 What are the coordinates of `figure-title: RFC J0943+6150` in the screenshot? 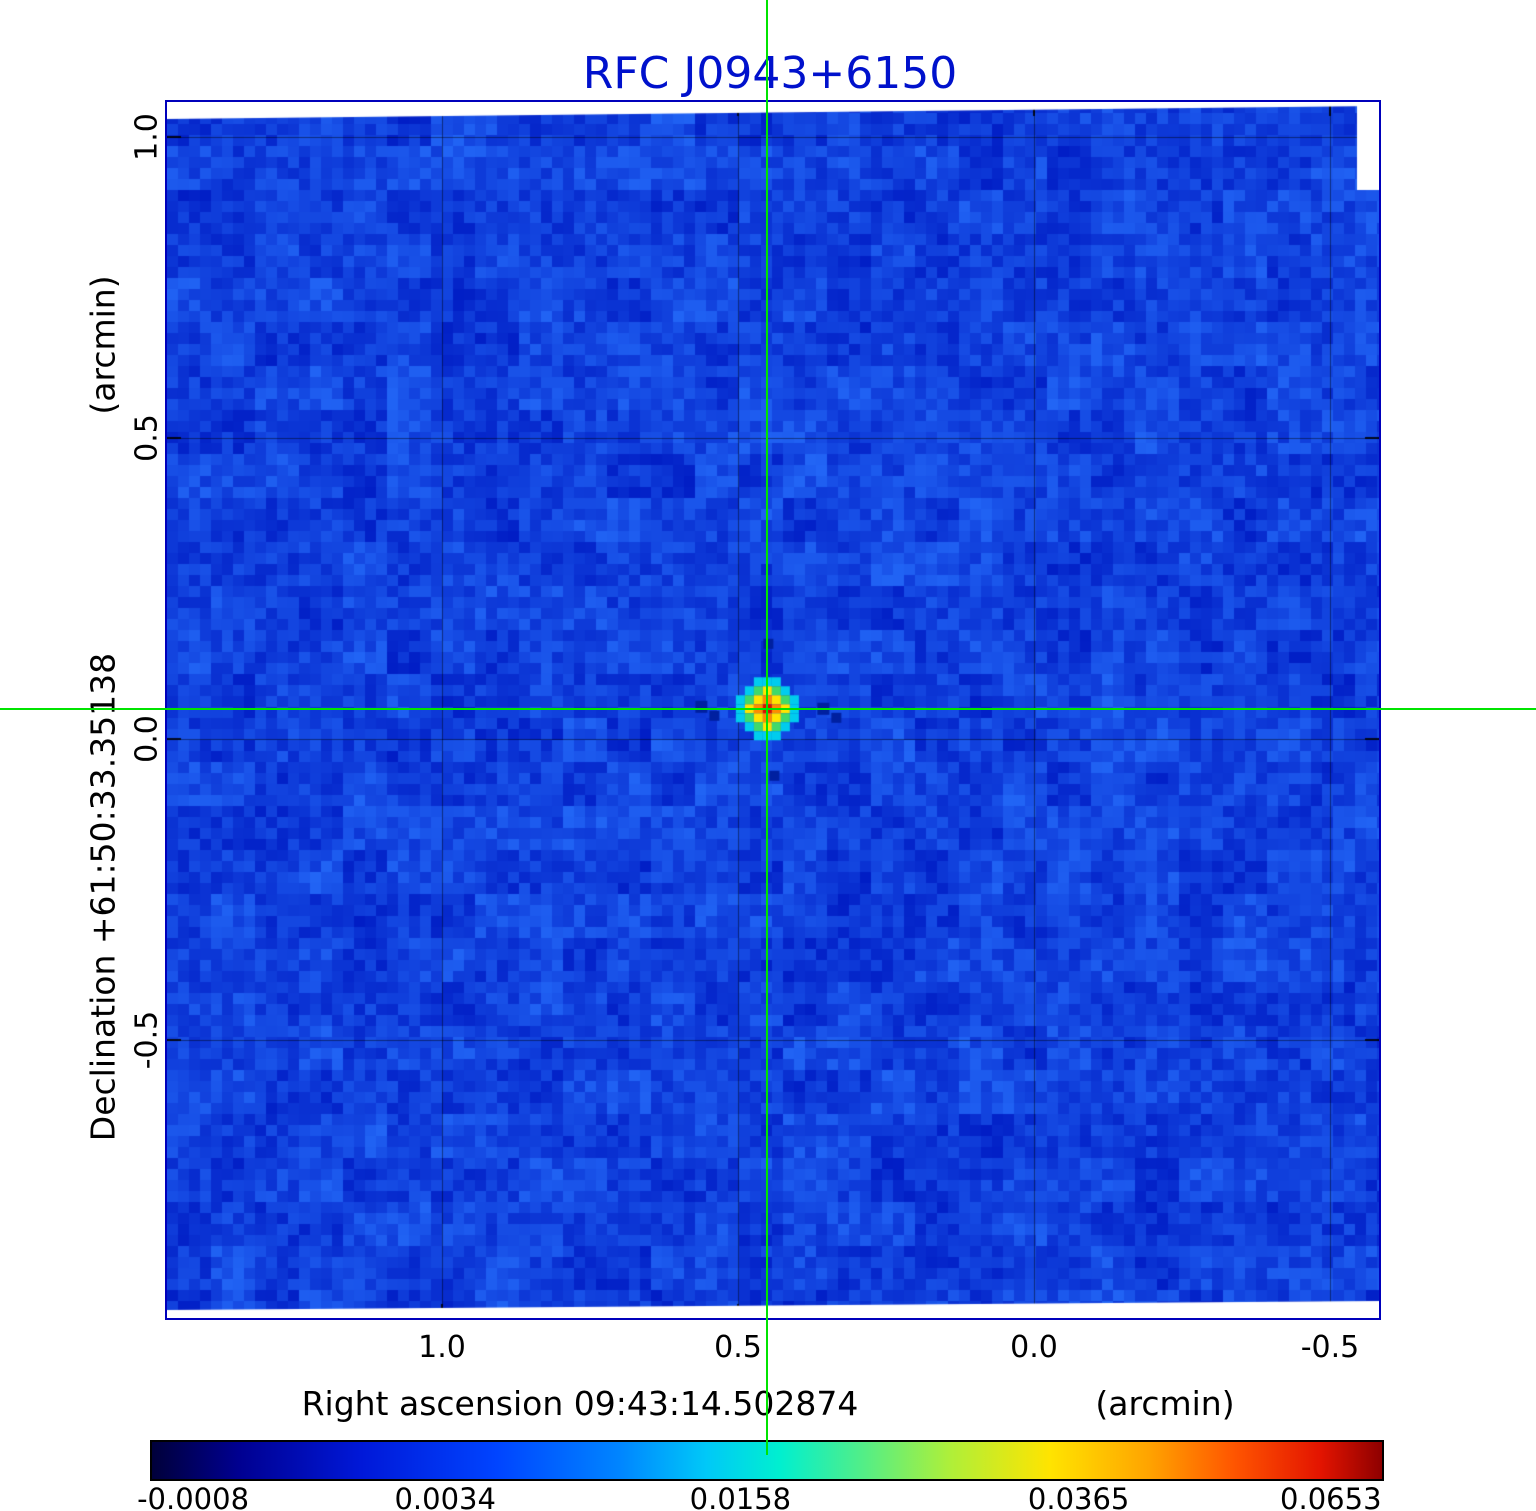 It's located at (770, 73).